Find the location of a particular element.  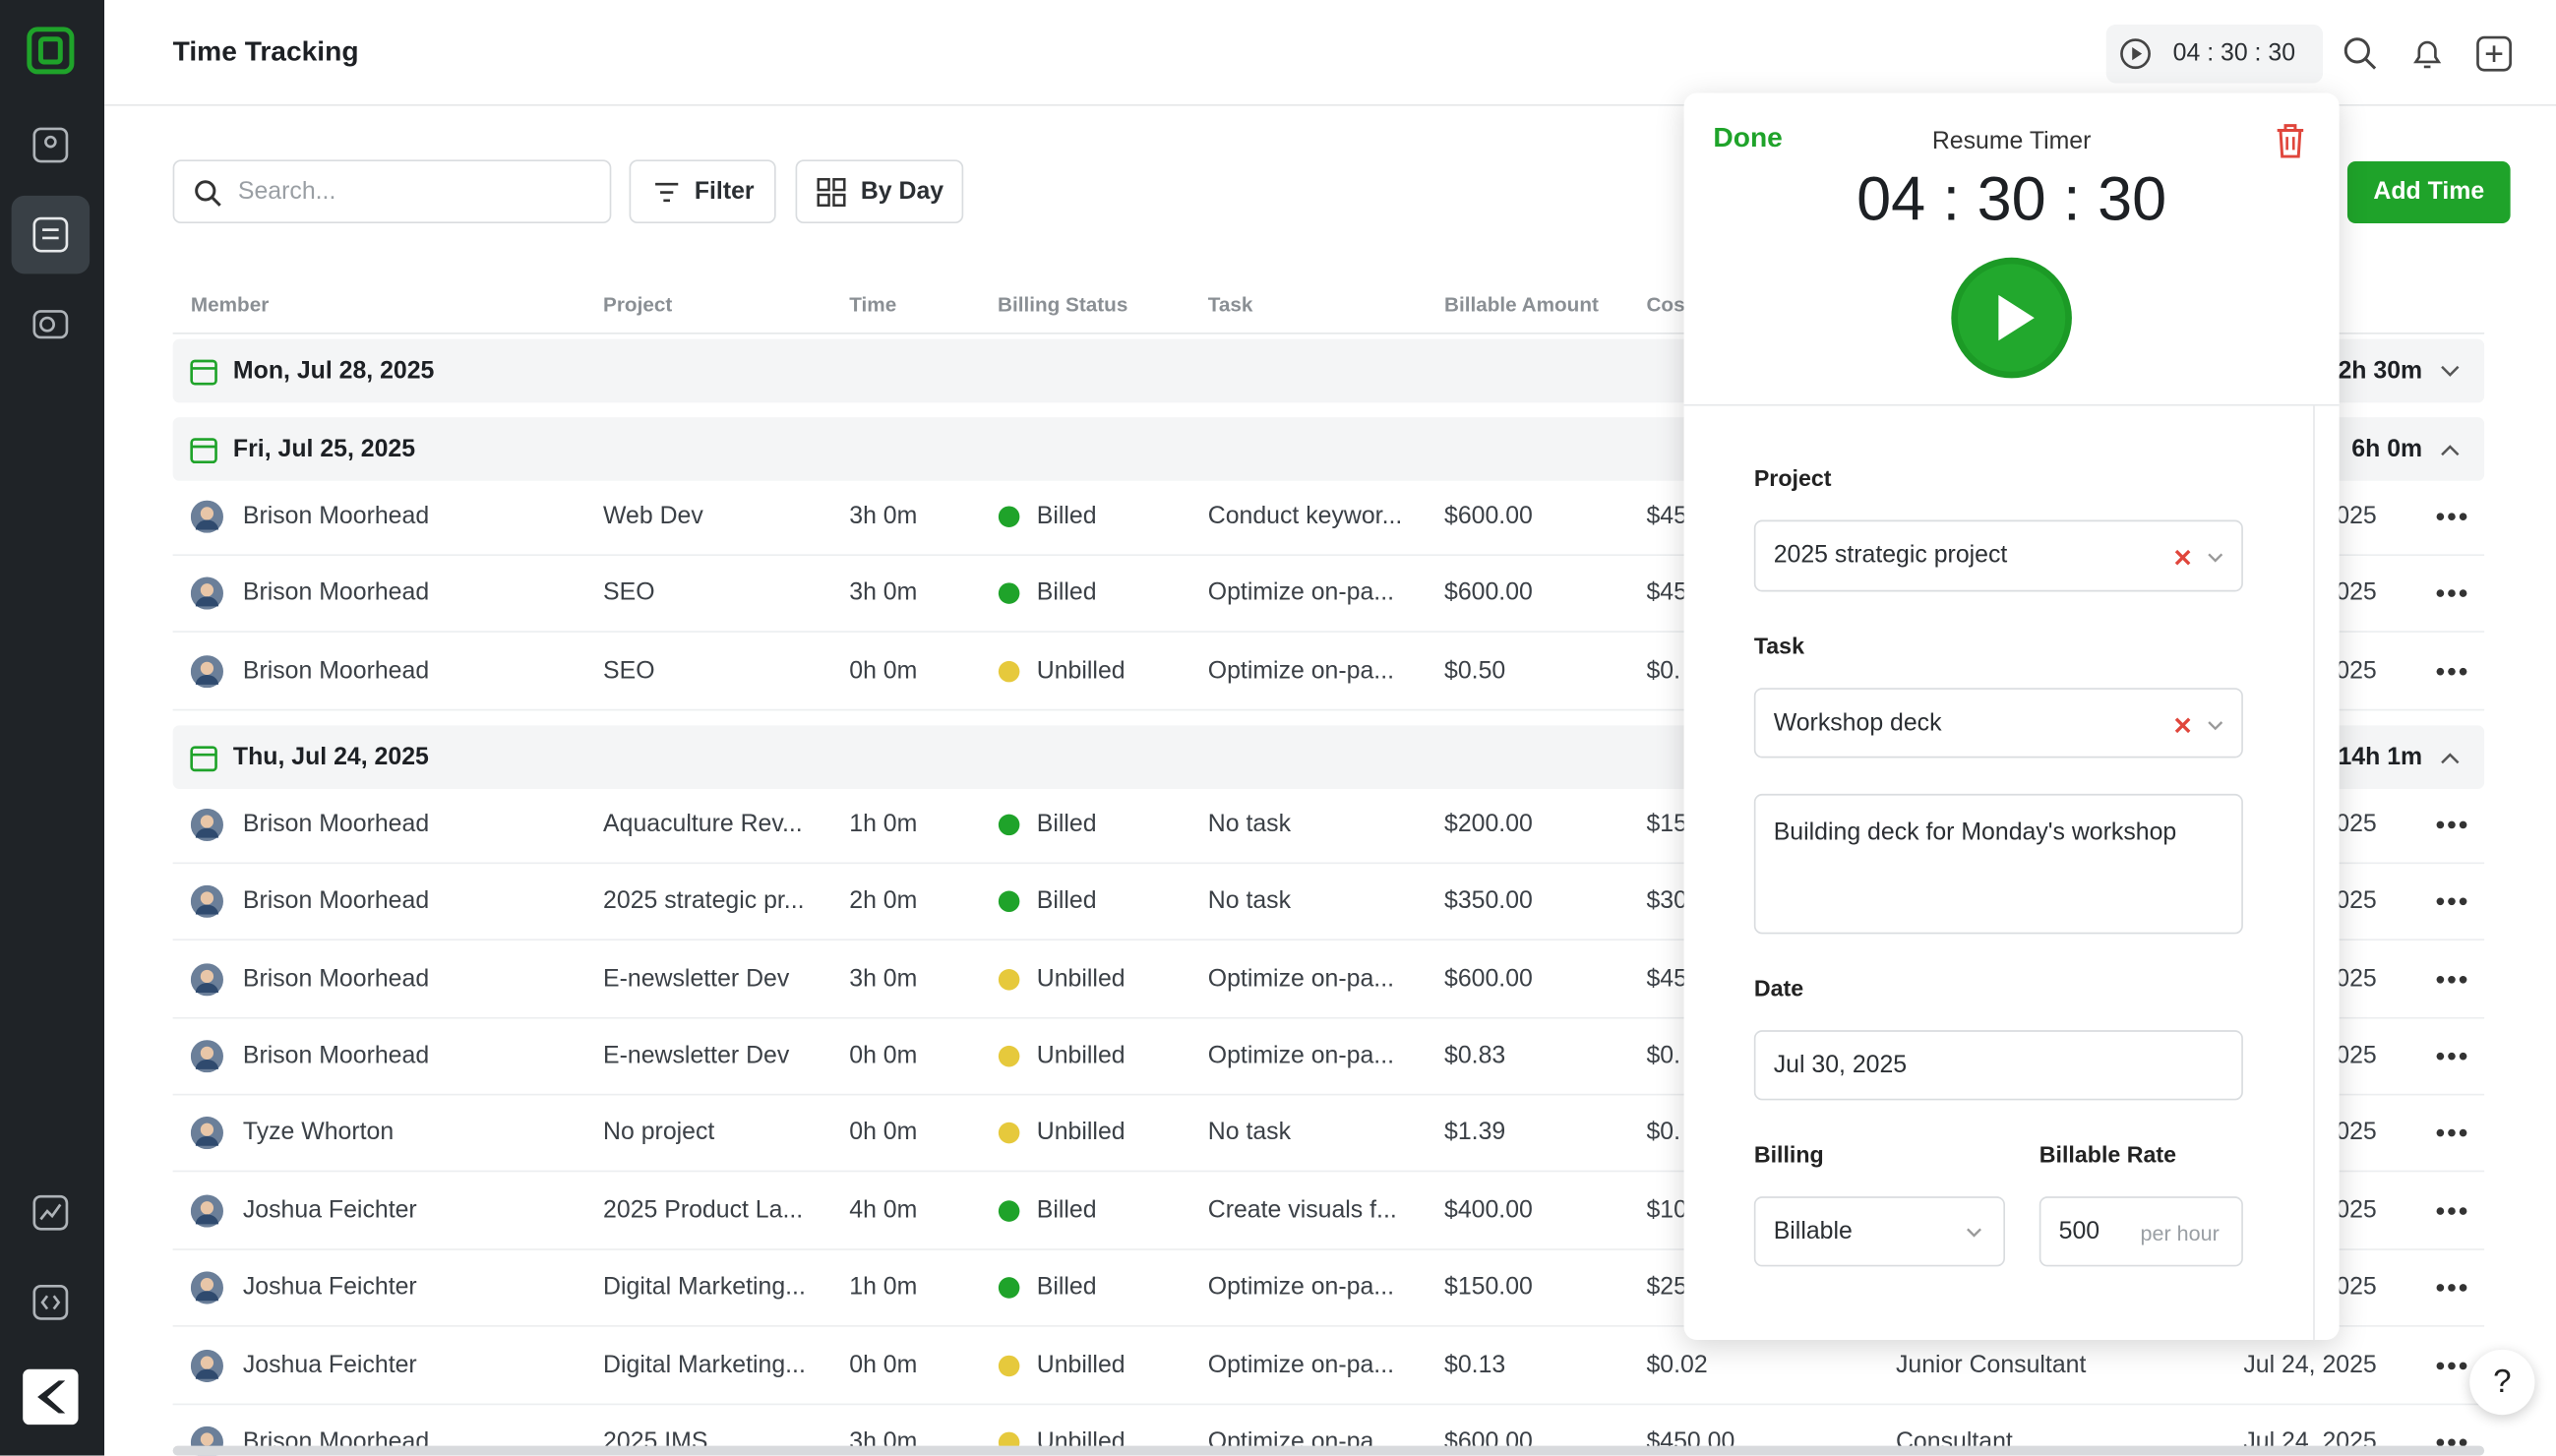

popup-divider is located at coordinates (2011, 404).